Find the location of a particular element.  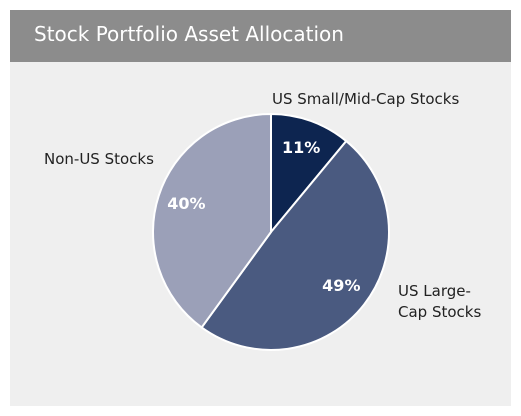

header-bar is located at coordinates (260, 36).